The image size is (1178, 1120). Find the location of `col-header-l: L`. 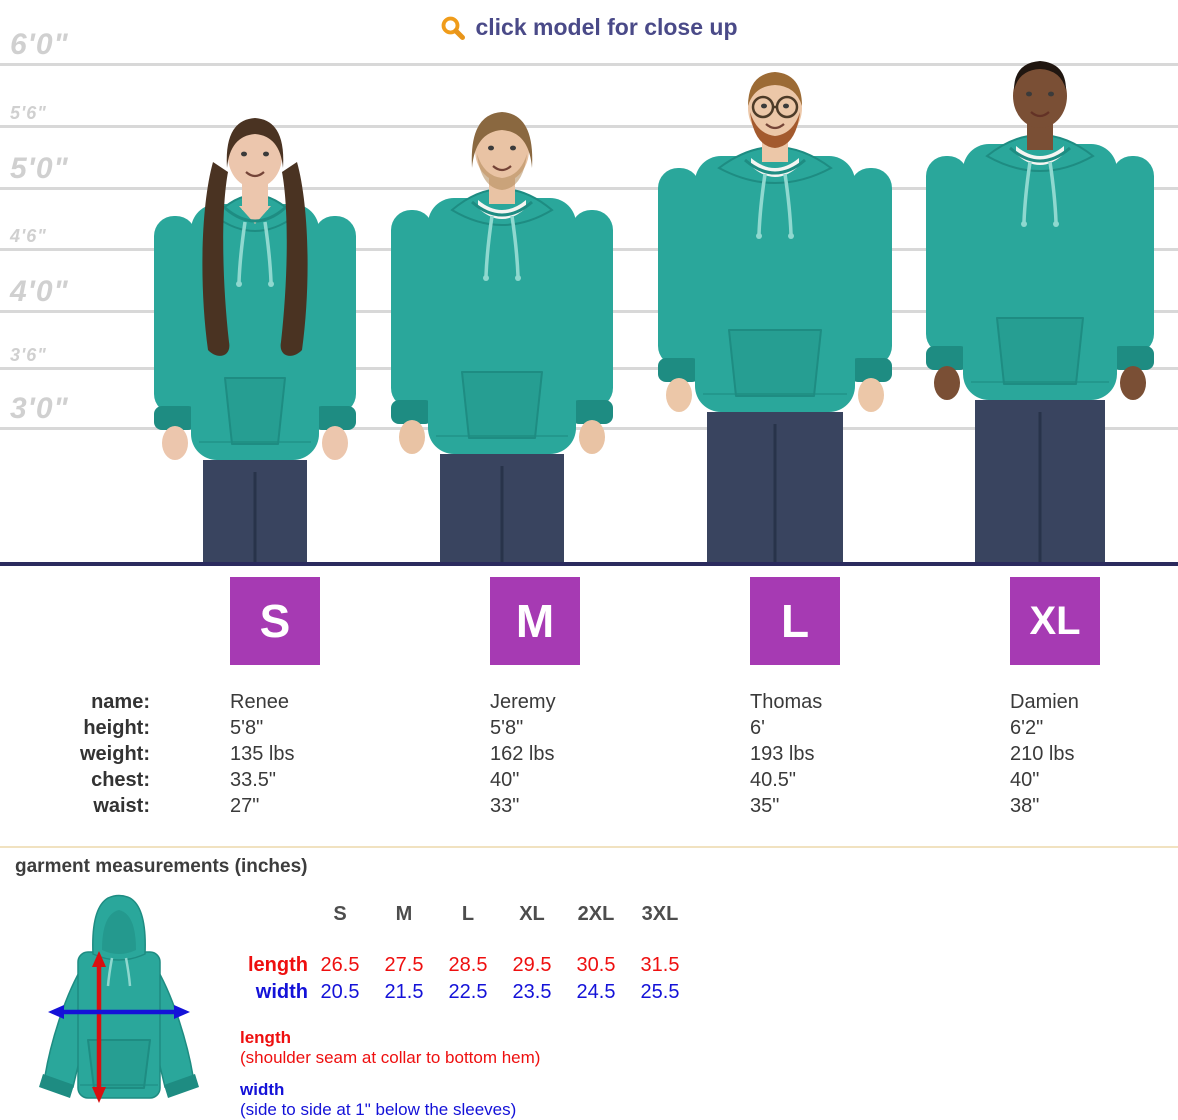

col-header-l: L is located at coordinates (468, 914).